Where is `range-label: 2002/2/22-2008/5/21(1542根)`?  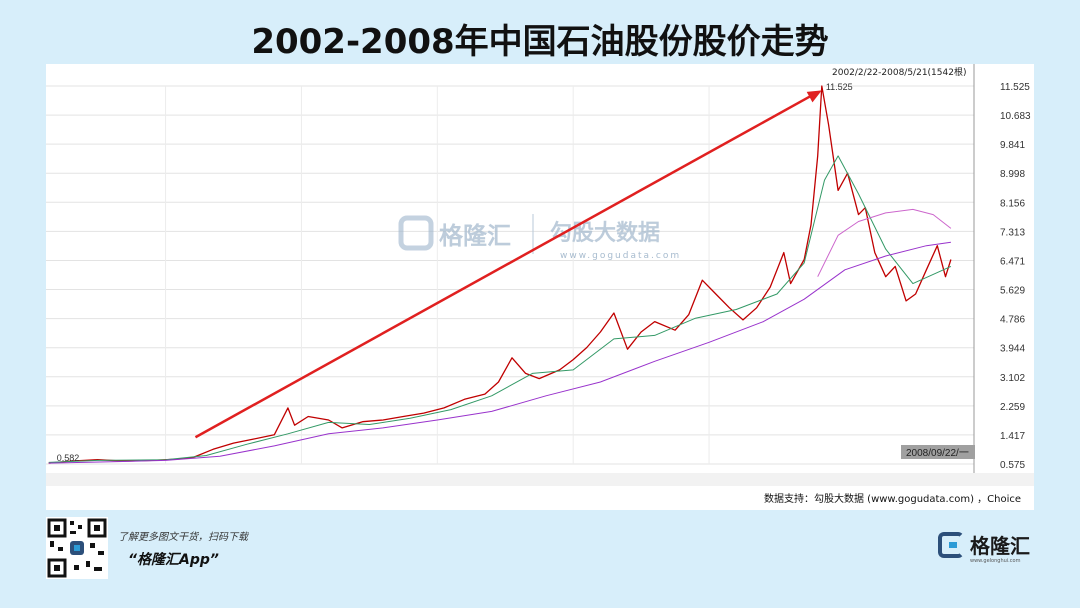
range-label: 2002/2/22-2008/5/21(1542根) is located at coordinates (899, 72).